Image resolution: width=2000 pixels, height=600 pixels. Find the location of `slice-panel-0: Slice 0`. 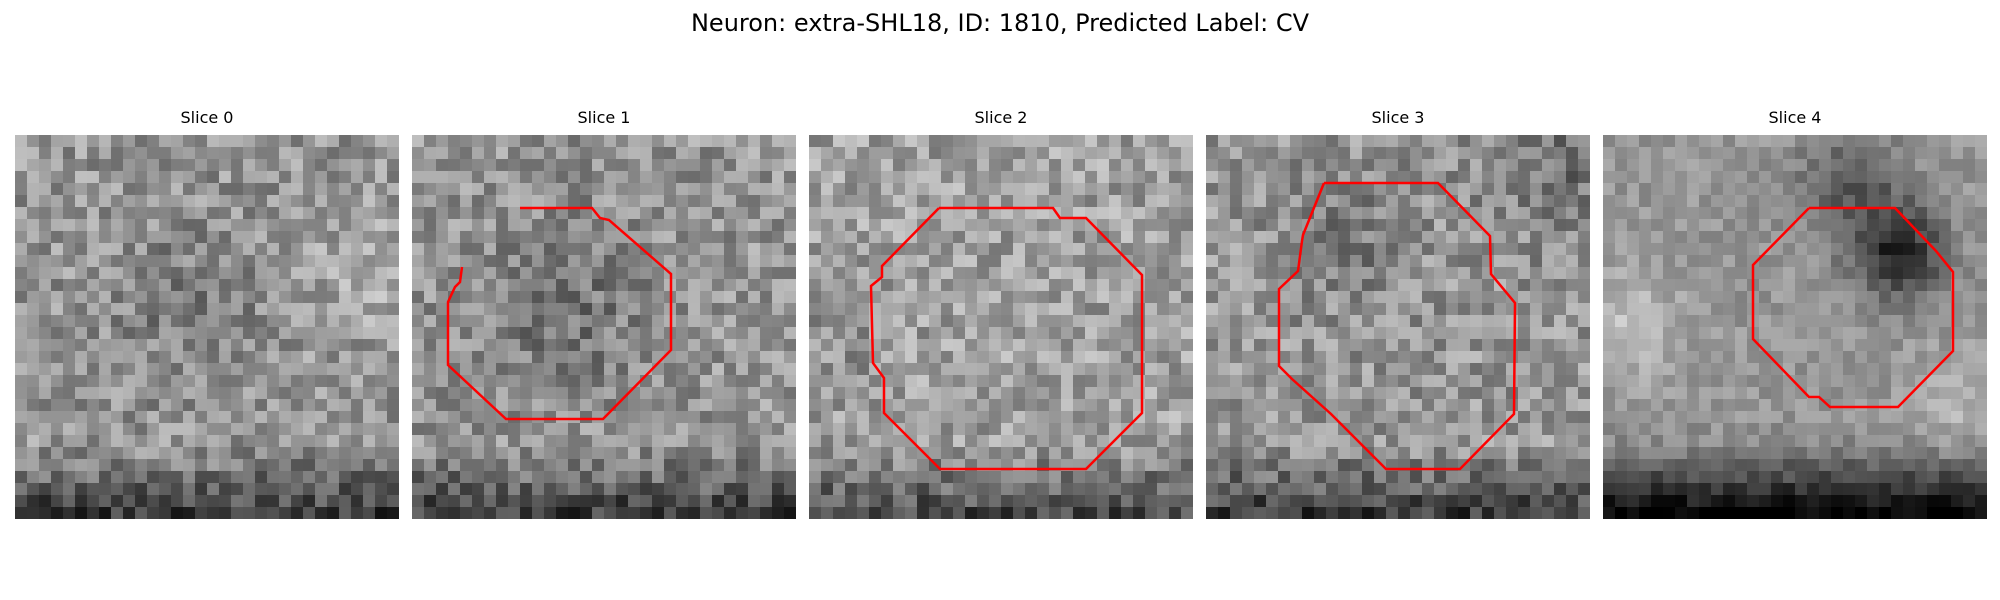

slice-panel-0: Slice 0 is located at coordinates (207, 313).